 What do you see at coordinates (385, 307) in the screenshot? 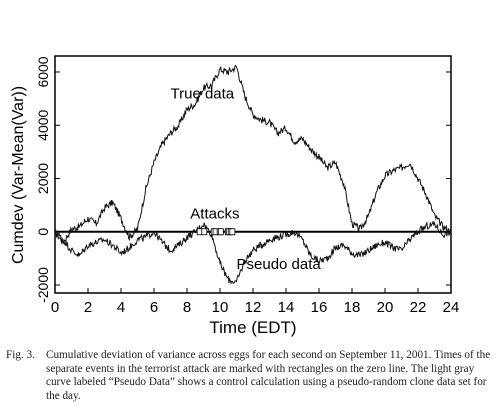
I see `x-tick-label: 20` at bounding box center [385, 307].